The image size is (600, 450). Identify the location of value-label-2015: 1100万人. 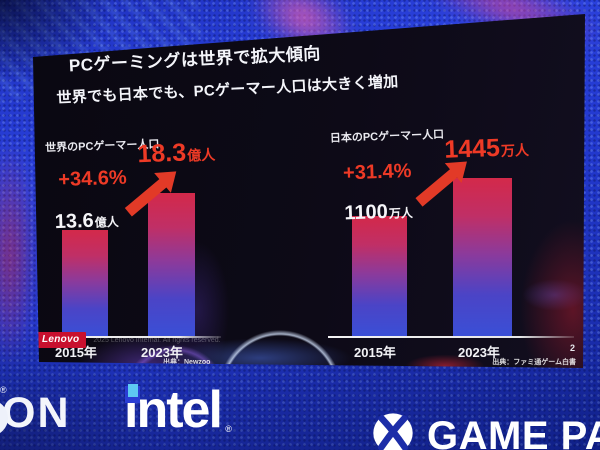
(379, 212).